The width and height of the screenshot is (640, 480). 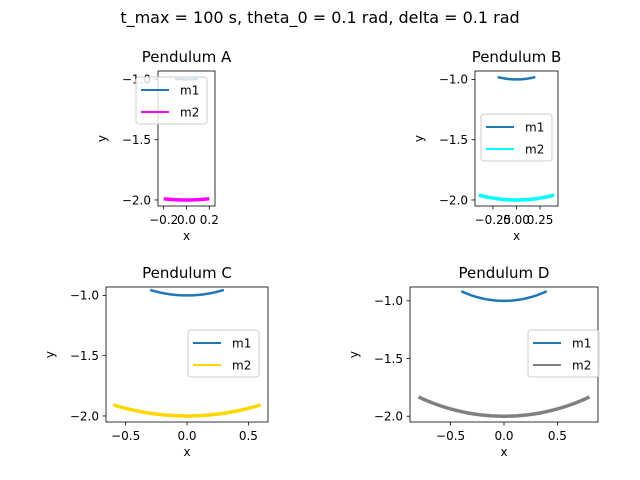 I want to click on x-tick-label: 0.25, so click(x=540, y=220).